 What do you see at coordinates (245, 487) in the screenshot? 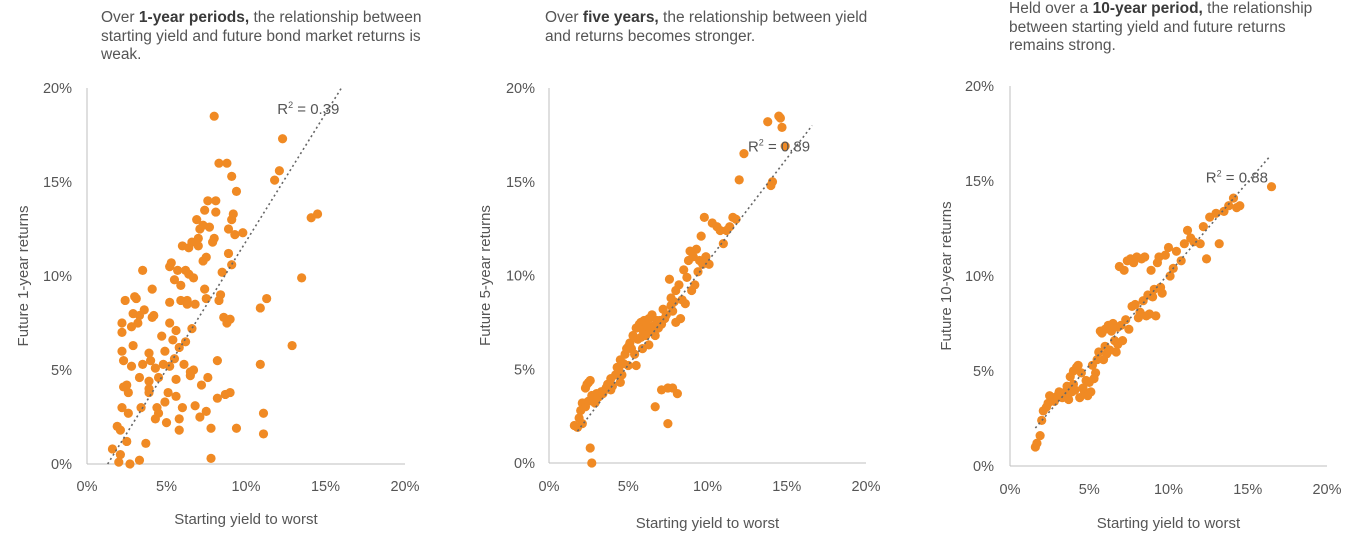
I see `x-tick-label: 10%` at bounding box center [245, 487].